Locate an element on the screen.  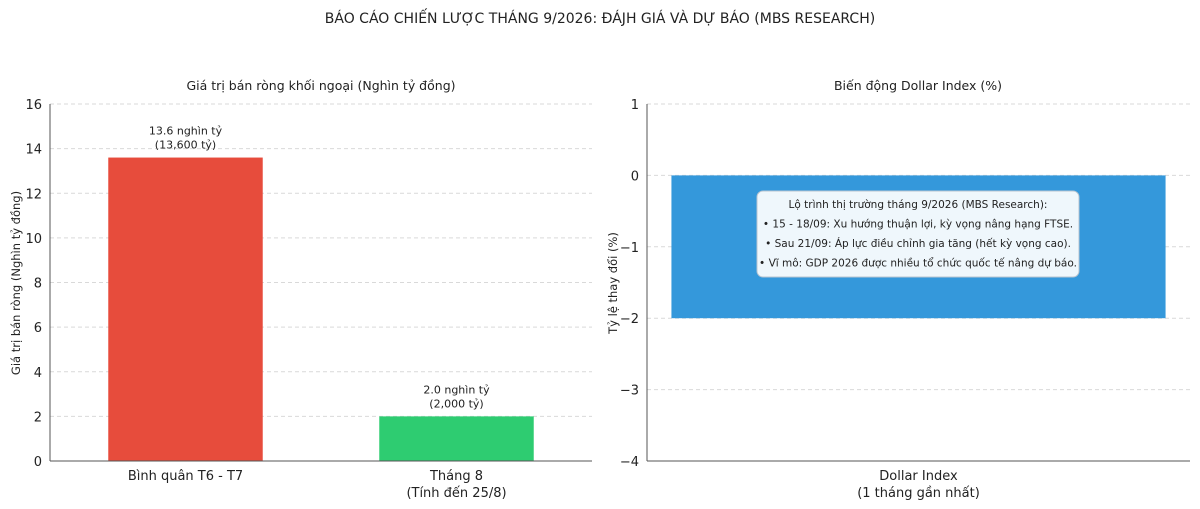
chart2-title: Biến động Dollar Index (%) is located at coordinates (918, 85).